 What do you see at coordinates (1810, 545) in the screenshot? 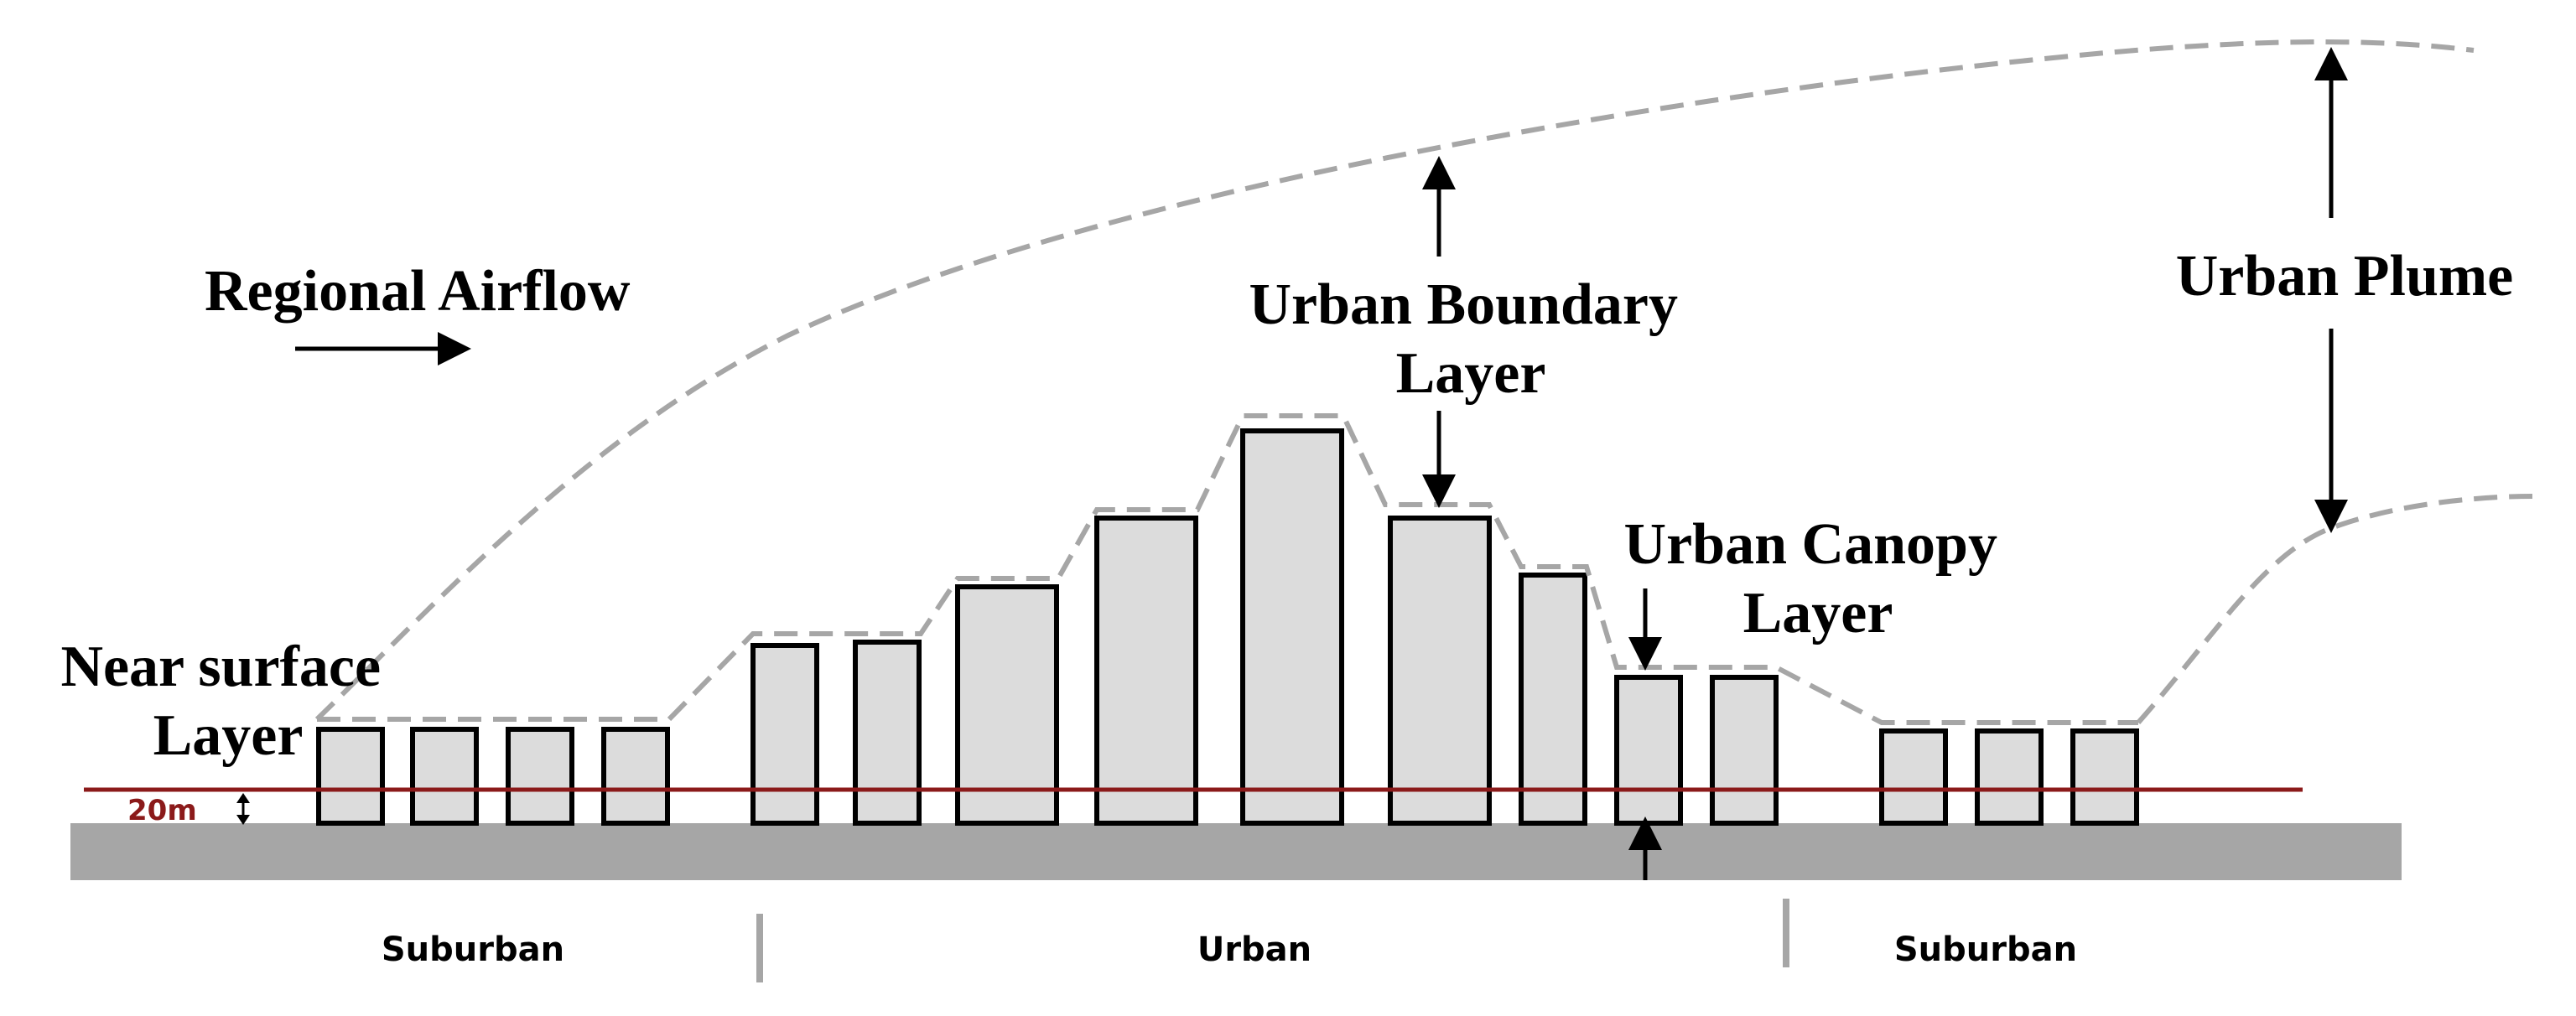
I see `urban-canopy-layer-label-line1: Urban Canopy` at bounding box center [1810, 545].